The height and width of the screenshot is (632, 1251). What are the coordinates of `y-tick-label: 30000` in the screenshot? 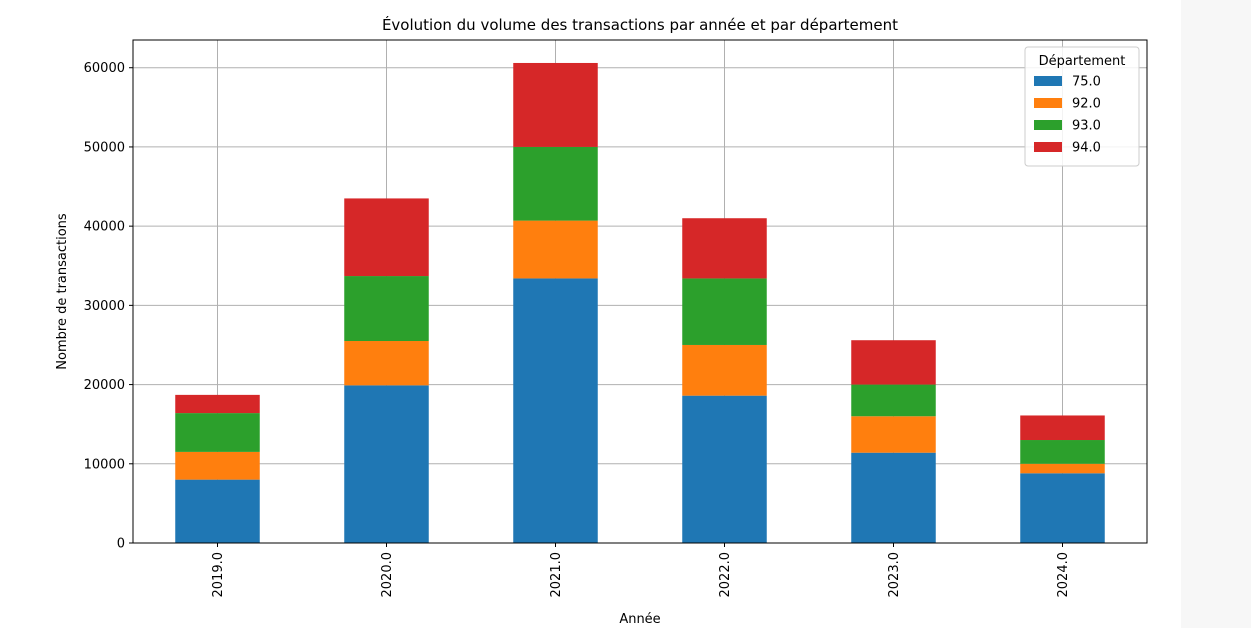 It's located at (104, 306).